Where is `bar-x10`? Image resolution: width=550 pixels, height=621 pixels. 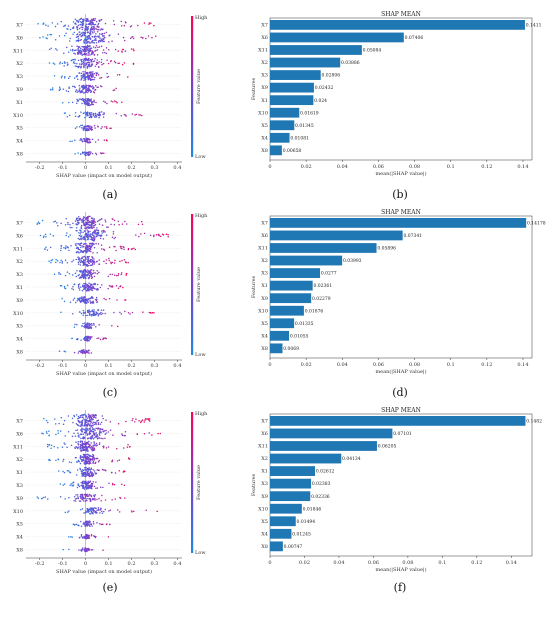 bar-x10 is located at coordinates (285, 112).